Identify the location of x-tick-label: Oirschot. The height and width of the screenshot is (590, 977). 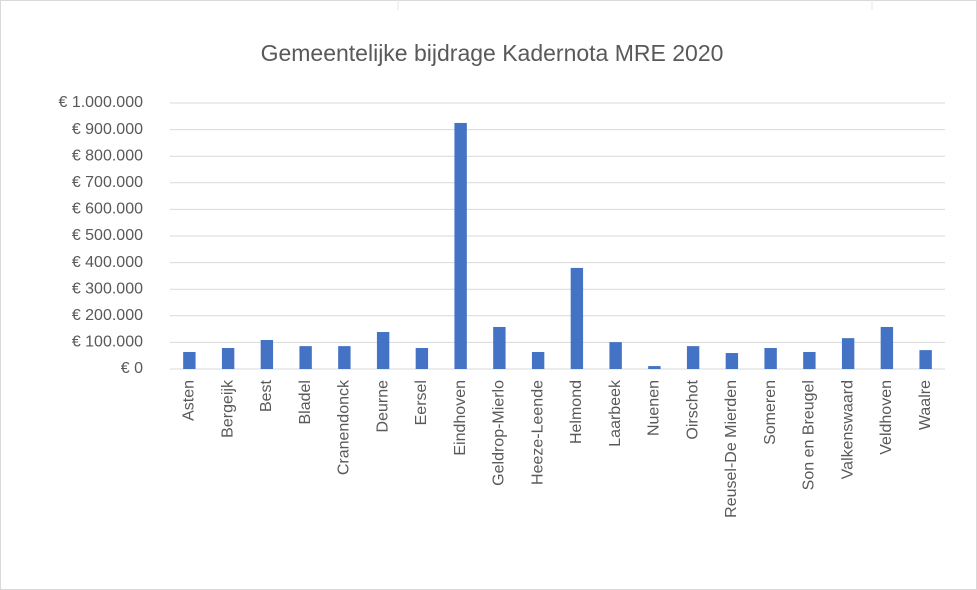
(692, 409).